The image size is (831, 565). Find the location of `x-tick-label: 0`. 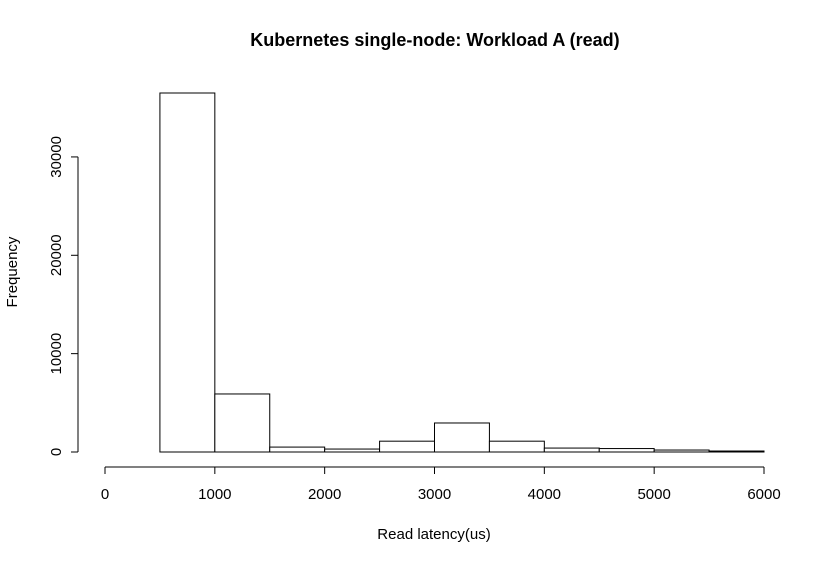

x-tick-label: 0 is located at coordinates (105, 494).